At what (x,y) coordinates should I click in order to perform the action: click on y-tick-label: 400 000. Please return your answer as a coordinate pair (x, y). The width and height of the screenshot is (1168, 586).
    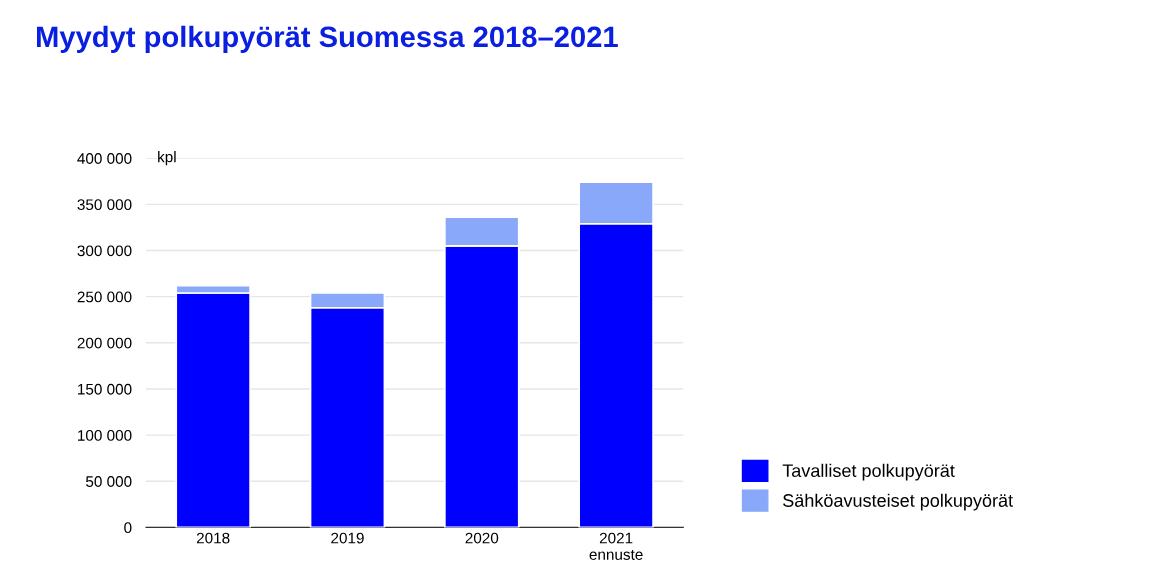
    Looking at the image, I should click on (104, 158).